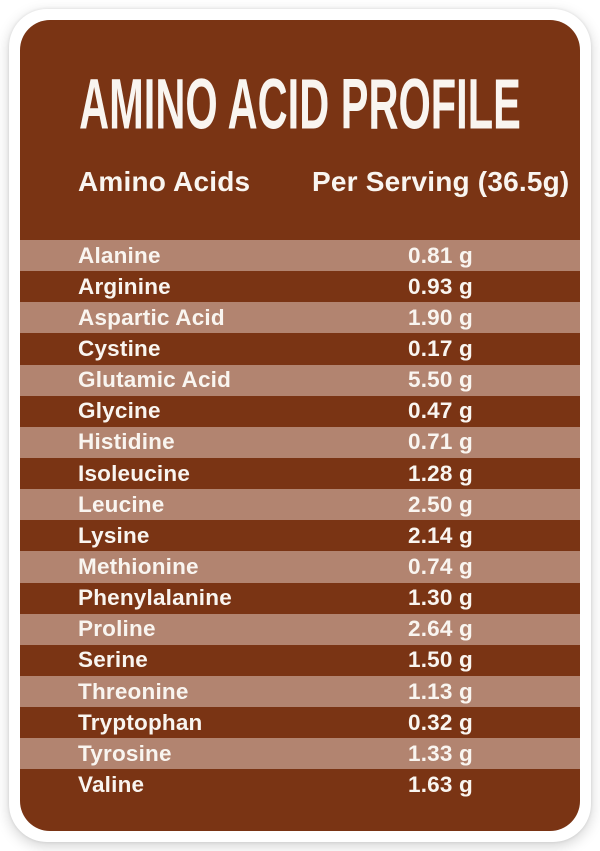 This screenshot has height=851, width=600. I want to click on amino-acid-value: 0.47 g, so click(440, 411).